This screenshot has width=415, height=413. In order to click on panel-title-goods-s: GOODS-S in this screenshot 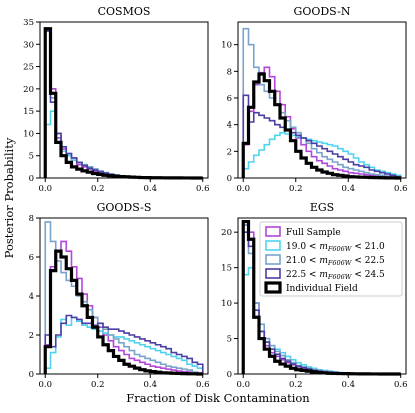, I will do `click(124, 207)`.